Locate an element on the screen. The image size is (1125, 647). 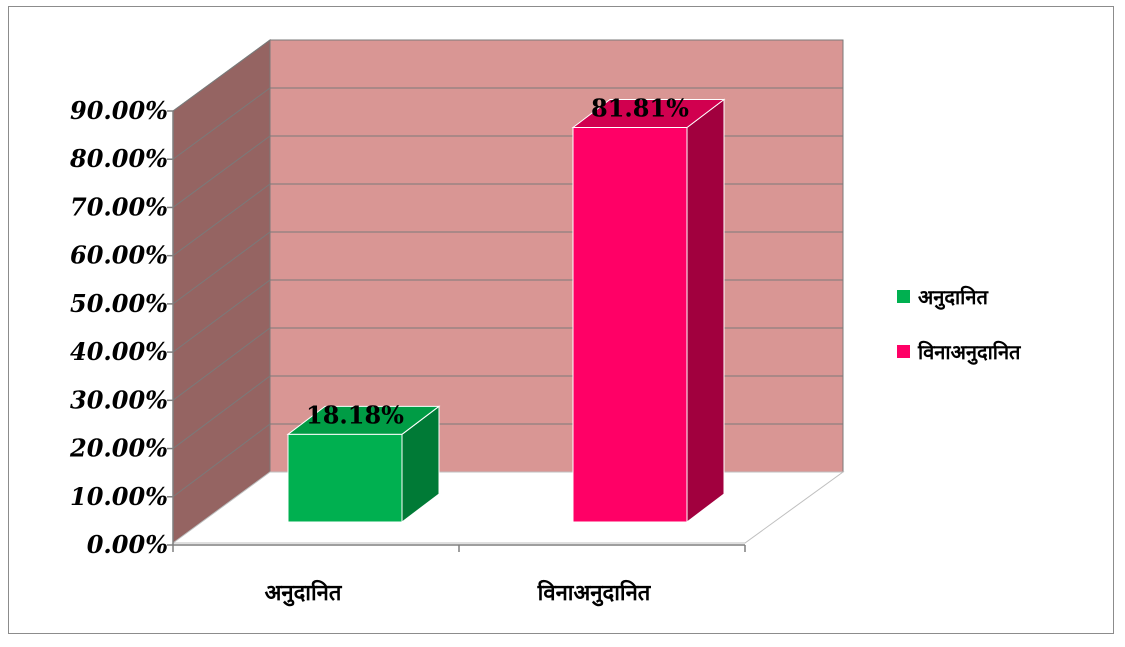
bar-anudanit-front is located at coordinates (345, 478).